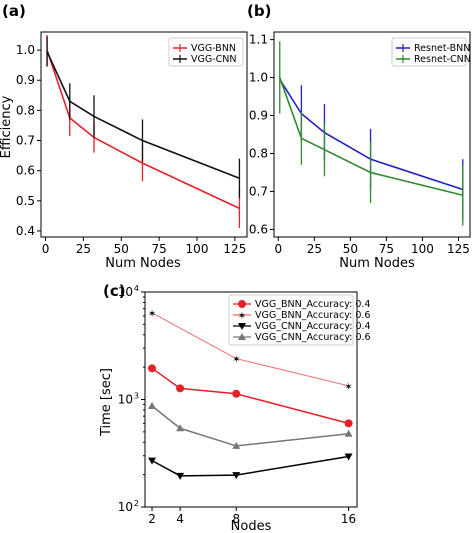  Describe the element at coordinates (250, 396) in the screenshot. I see `series-line-VGG_BNN_Accuracy: 0.4` at that location.